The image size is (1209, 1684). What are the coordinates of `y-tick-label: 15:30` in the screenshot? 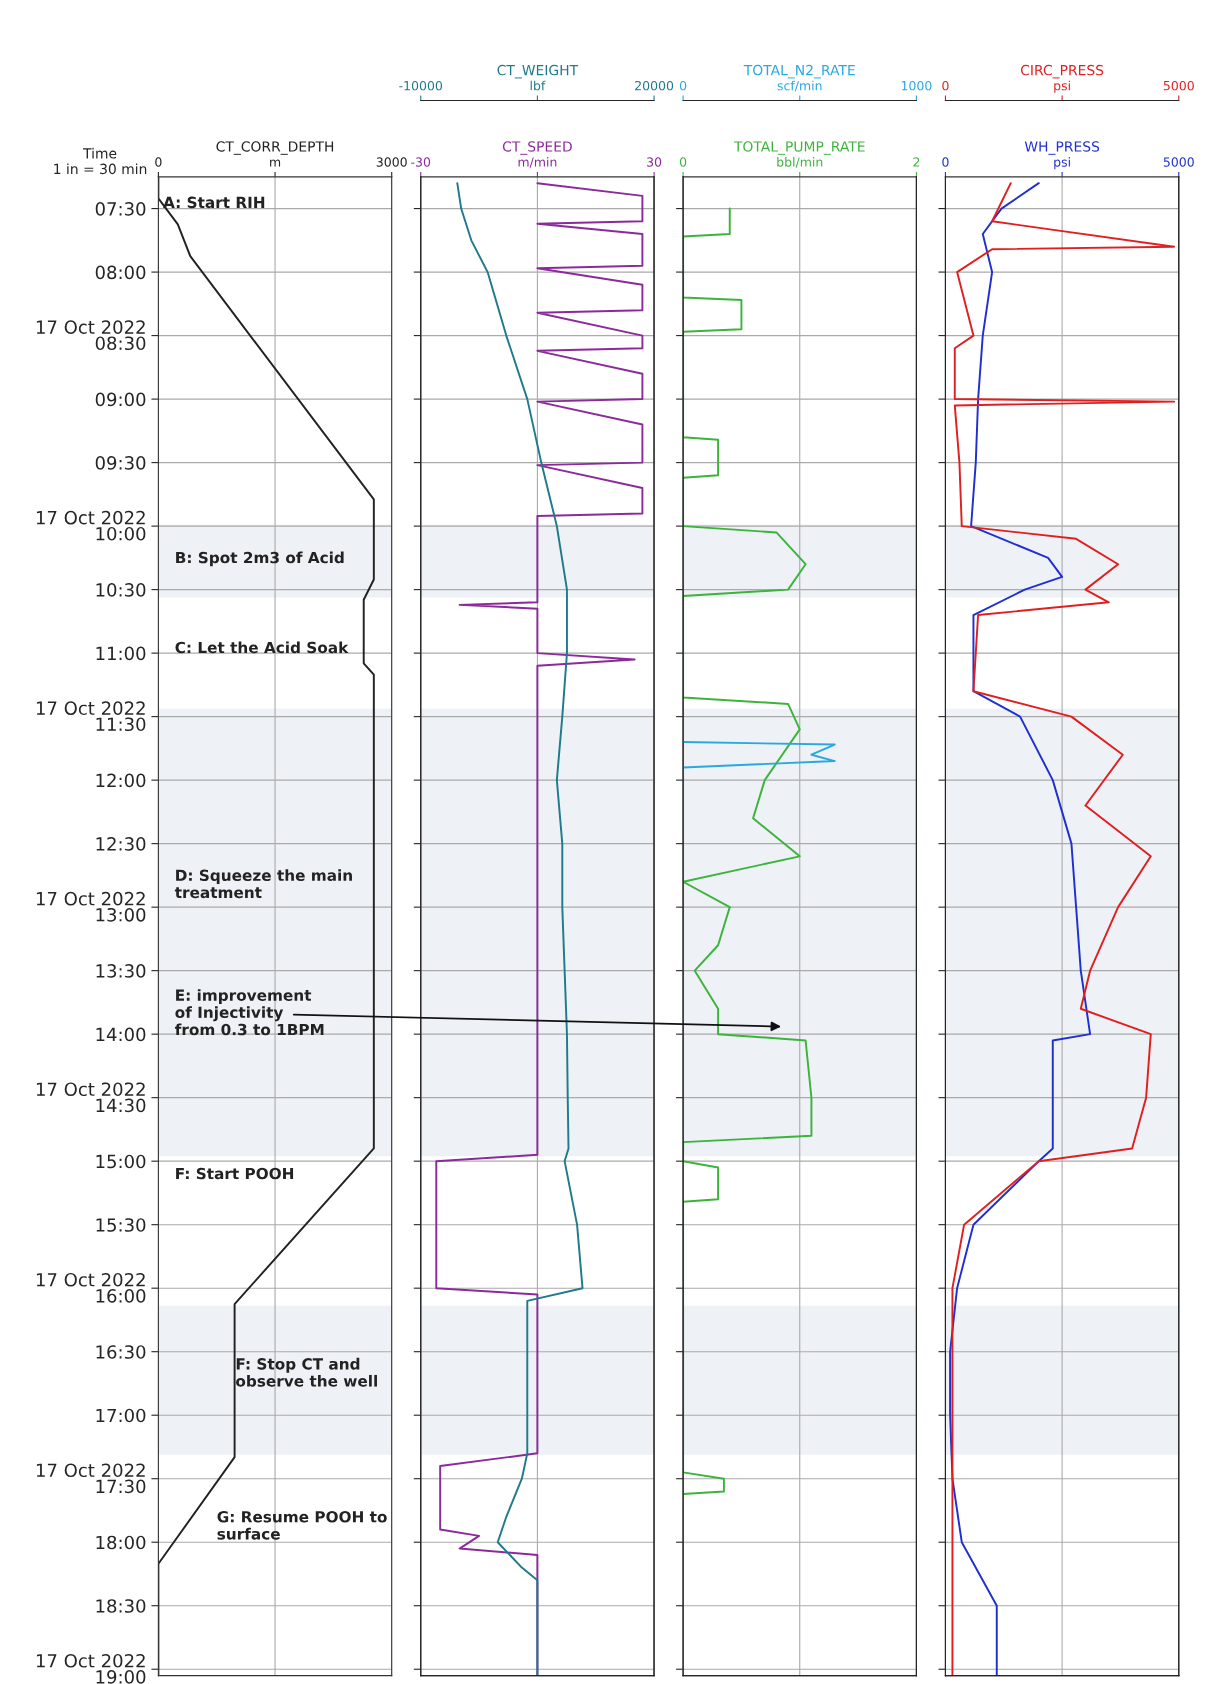 It's located at (121, 1225).